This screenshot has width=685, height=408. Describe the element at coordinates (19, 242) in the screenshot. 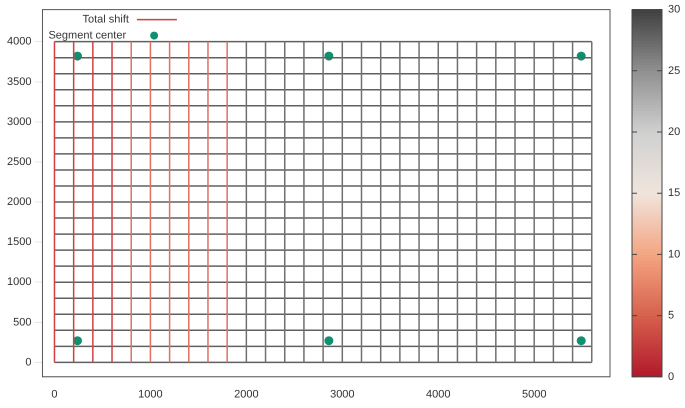

I see `y-tick-label: 1500` at that location.